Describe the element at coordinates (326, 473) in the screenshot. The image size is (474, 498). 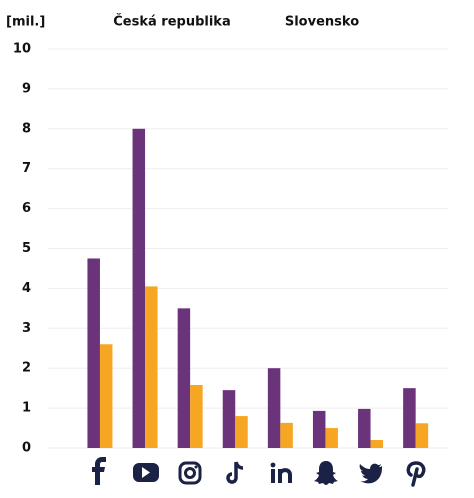
I see `snapchat-icon` at that location.